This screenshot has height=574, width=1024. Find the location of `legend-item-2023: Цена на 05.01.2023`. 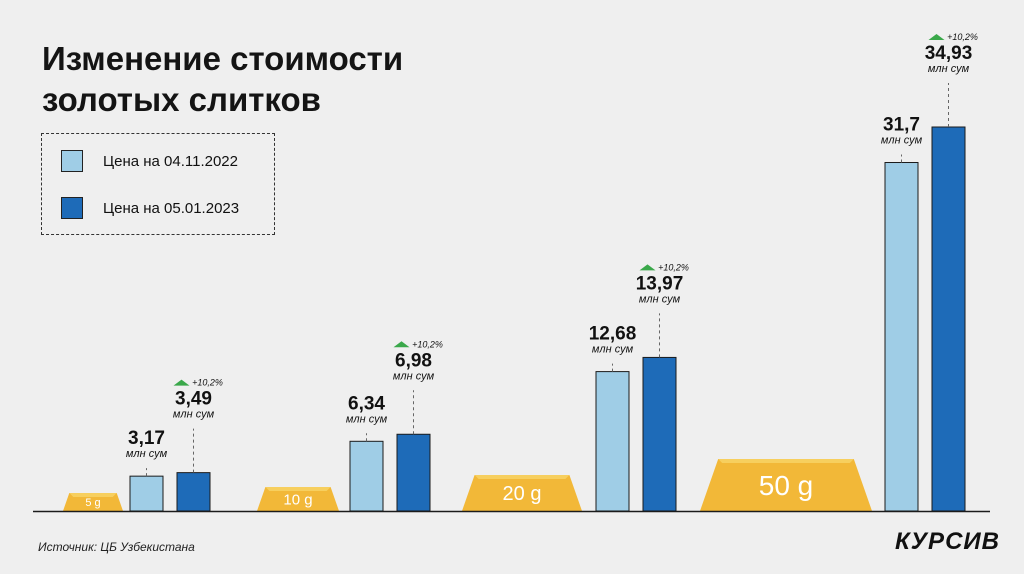

legend-item-2023: Цена на 05.01.2023 is located at coordinates (150, 208).